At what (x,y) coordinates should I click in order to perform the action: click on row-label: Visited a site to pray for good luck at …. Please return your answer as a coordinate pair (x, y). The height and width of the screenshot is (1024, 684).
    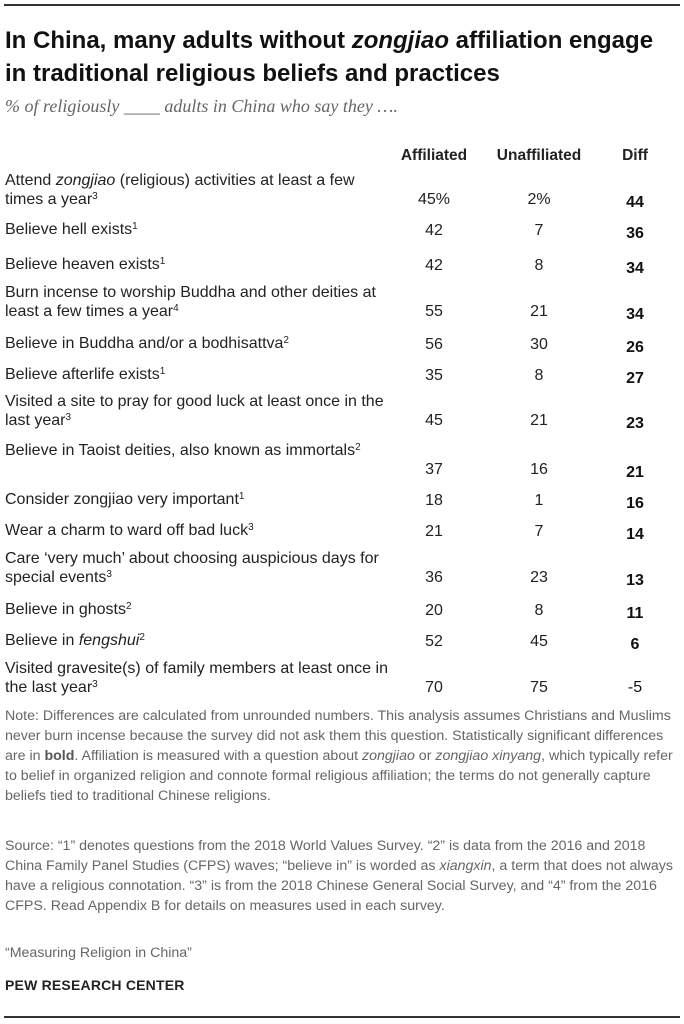
    Looking at the image, I should click on (194, 411).